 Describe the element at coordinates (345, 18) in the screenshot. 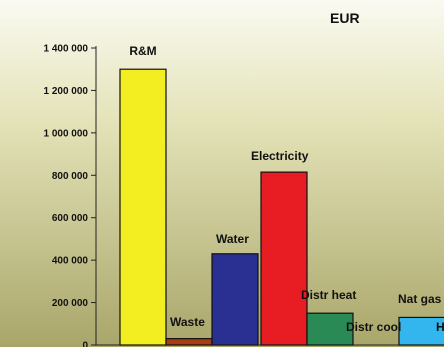

I see `chart-title: EUR` at that location.